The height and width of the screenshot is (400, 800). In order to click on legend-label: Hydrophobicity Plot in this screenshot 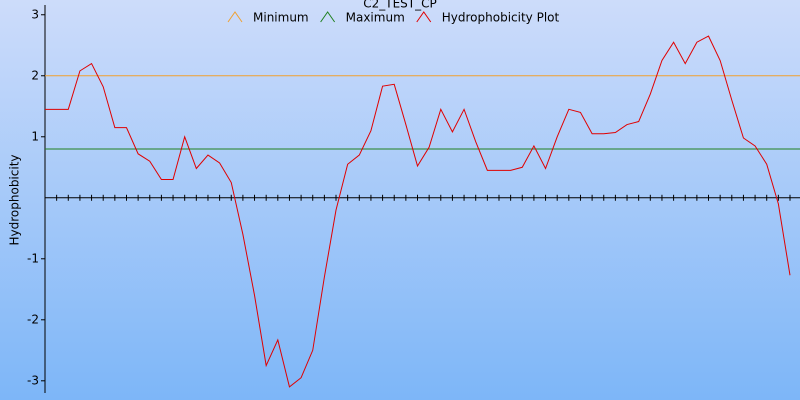, I will do `click(501, 18)`.